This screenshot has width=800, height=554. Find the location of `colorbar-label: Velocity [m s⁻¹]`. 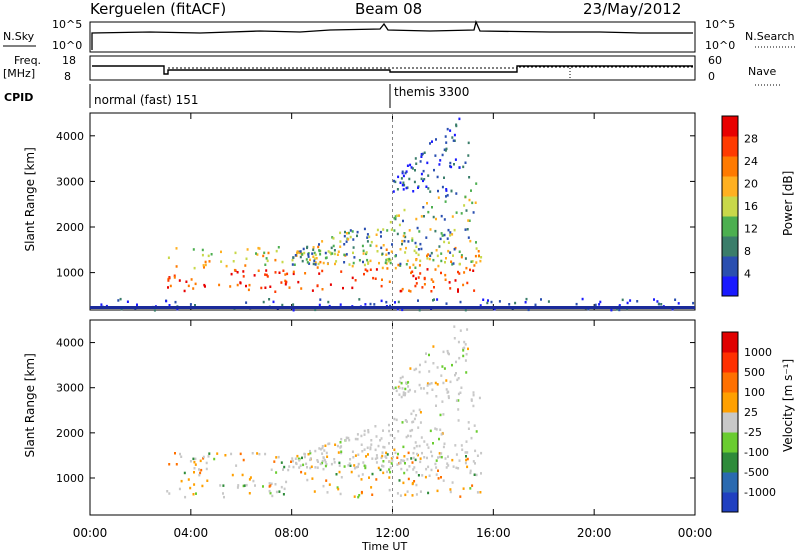

colorbar-label: Velocity [m s⁻¹] is located at coordinates (788, 405).